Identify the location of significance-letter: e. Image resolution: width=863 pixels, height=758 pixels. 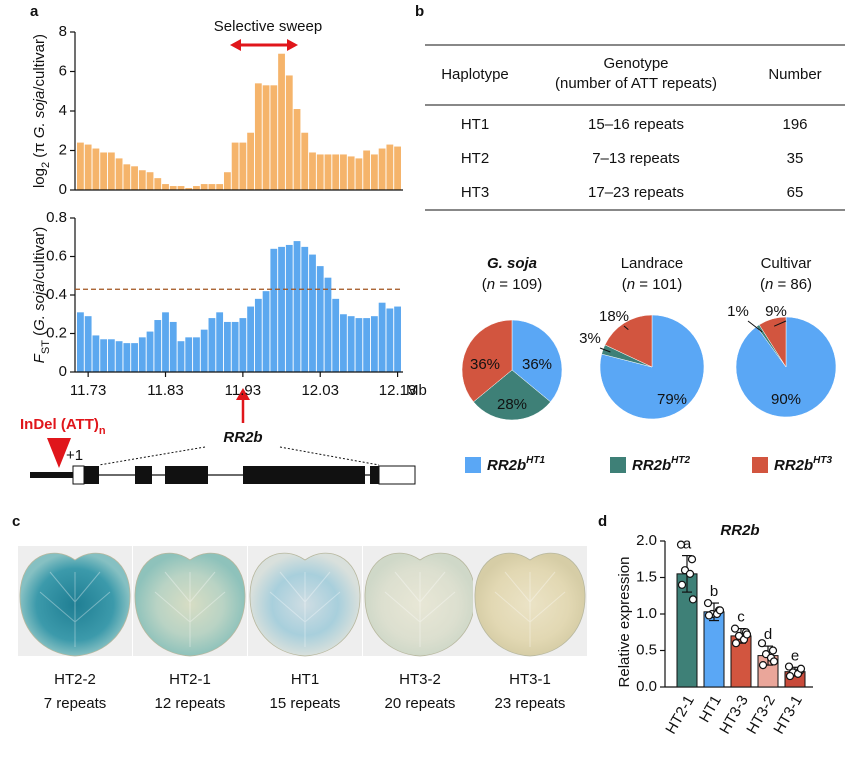
(795, 655).